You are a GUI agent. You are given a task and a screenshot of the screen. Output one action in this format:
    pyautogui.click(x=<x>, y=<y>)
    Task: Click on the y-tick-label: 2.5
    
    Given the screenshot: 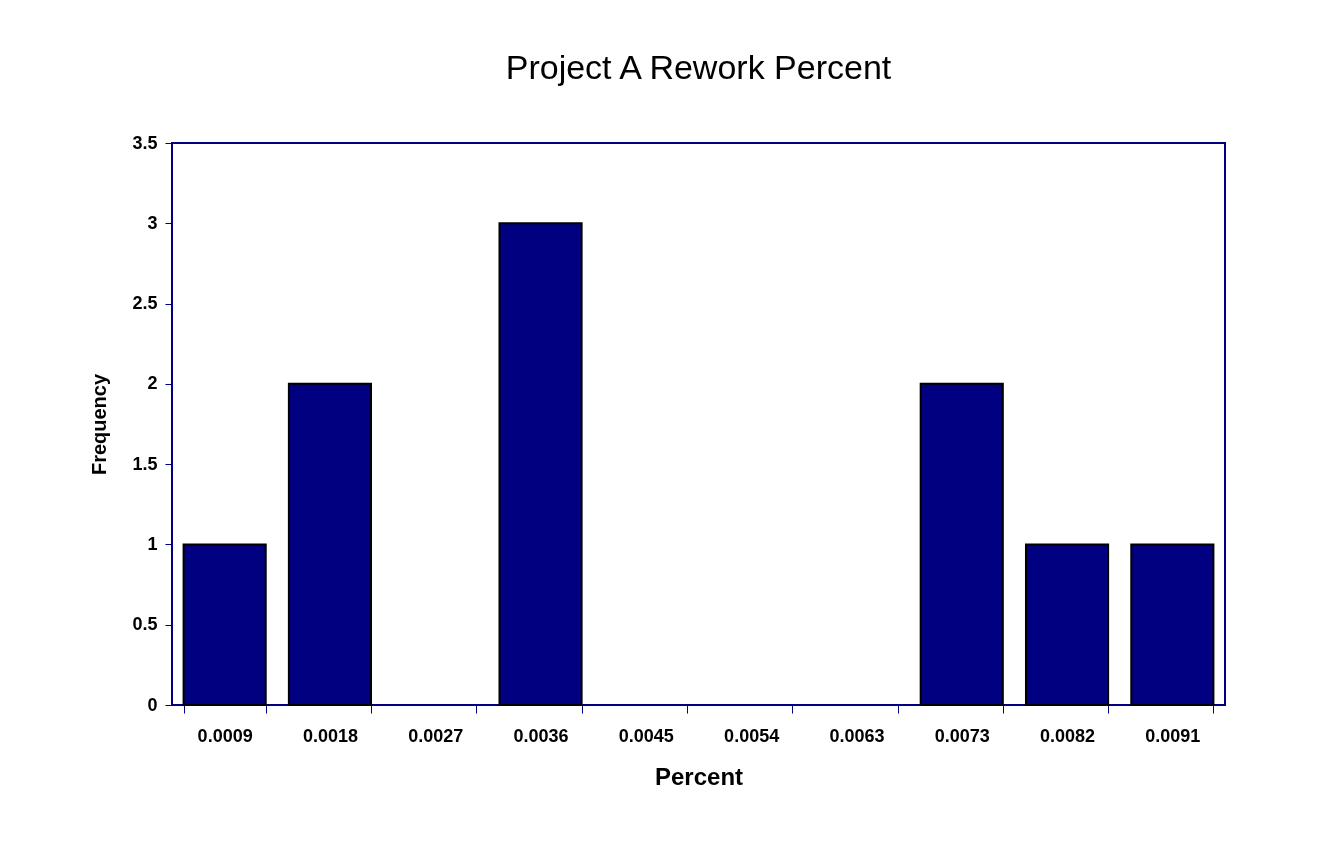 What is the action you would take?
    pyautogui.click(x=145, y=303)
    